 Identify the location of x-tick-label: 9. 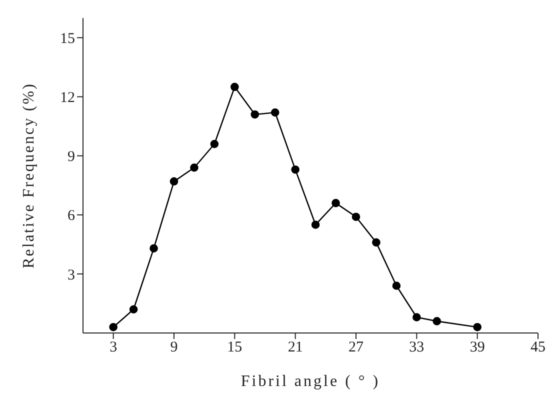
(174, 348).